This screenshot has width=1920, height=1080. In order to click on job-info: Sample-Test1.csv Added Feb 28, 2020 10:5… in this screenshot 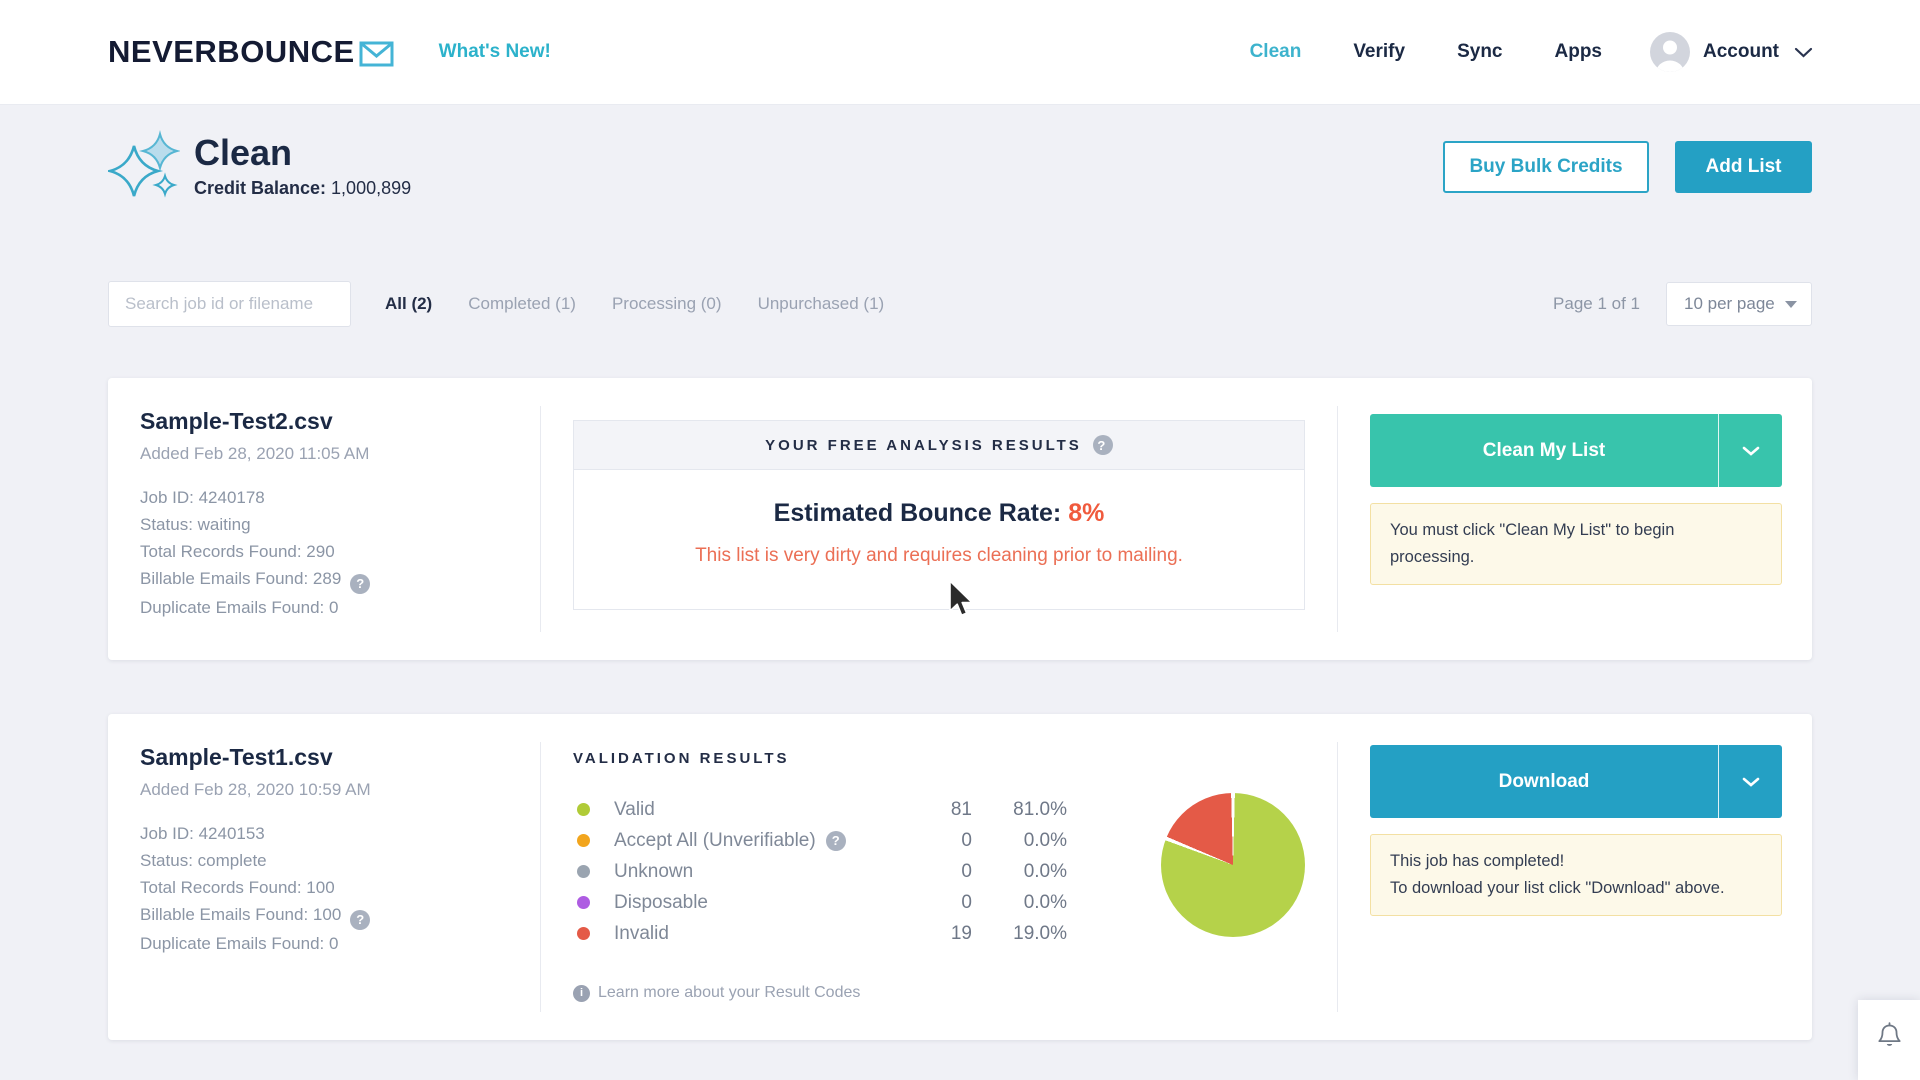, I will do `click(332, 850)`.